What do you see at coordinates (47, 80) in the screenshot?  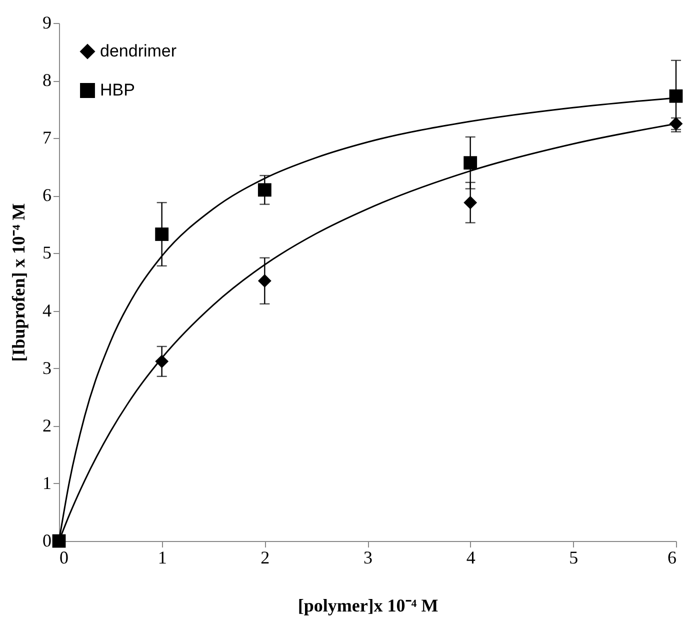 I see `y-tick-label: 8` at bounding box center [47, 80].